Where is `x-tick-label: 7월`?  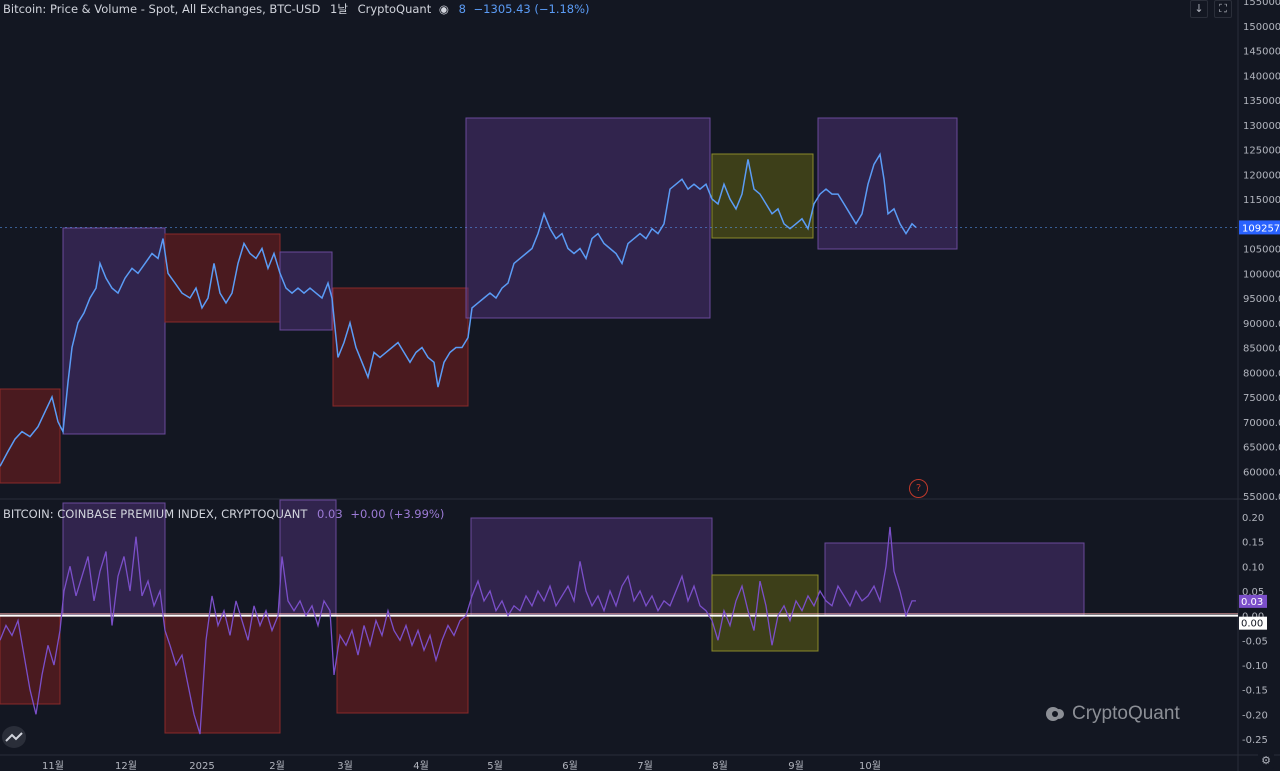
x-tick-label: 7월 is located at coordinates (645, 765).